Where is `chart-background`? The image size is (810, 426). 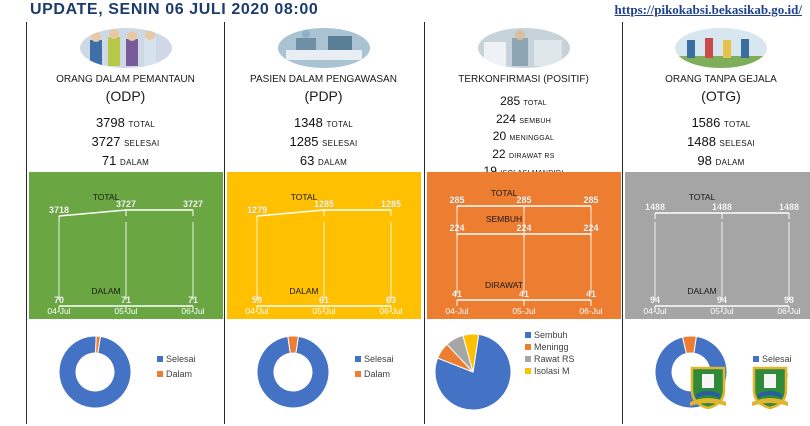 chart-background is located at coordinates (717, 245).